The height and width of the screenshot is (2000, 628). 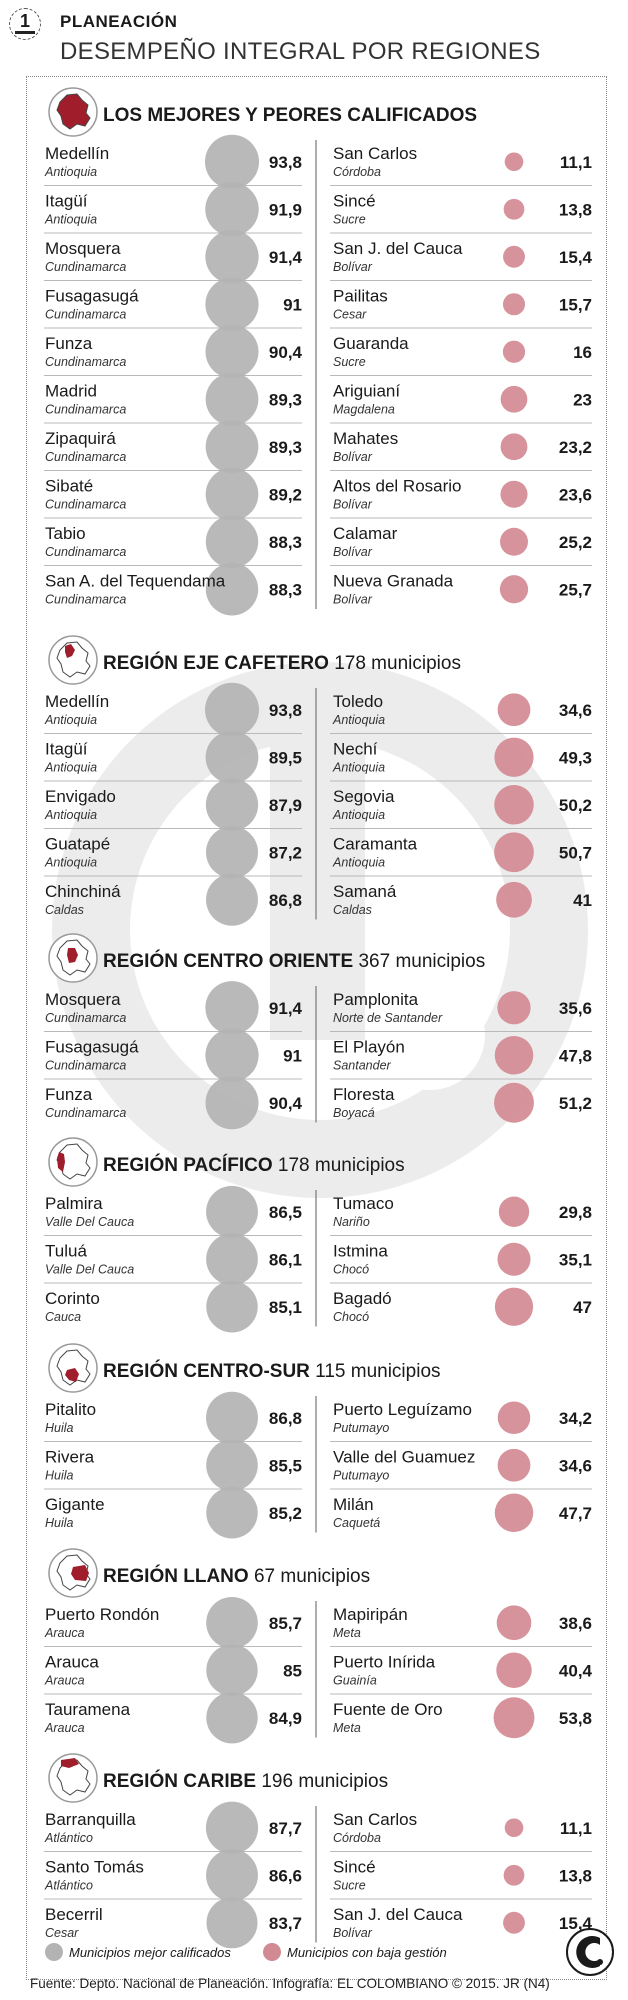 I want to click on department-name: Guainía, so click(x=355, y=1681).